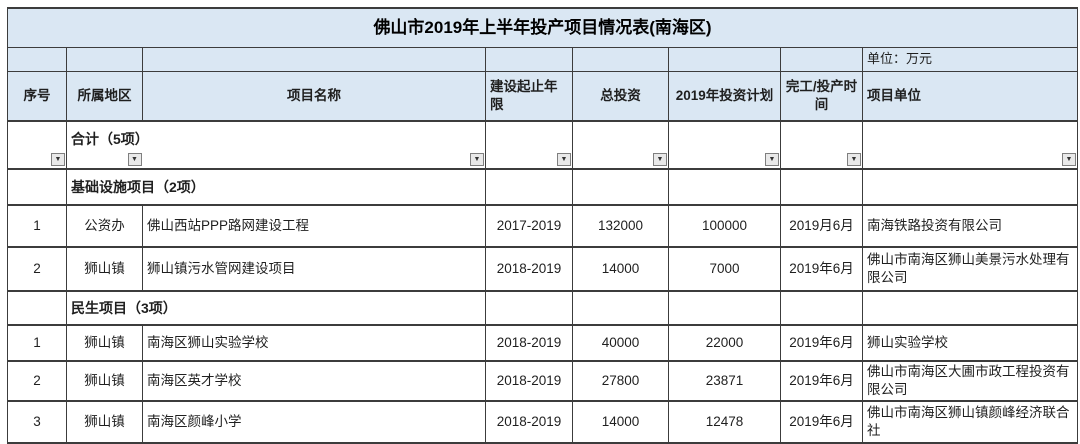 The image size is (1080, 444). What do you see at coordinates (970, 343) in the screenshot?
I see `cell-project-unit: 狮山实验学校` at bounding box center [970, 343].